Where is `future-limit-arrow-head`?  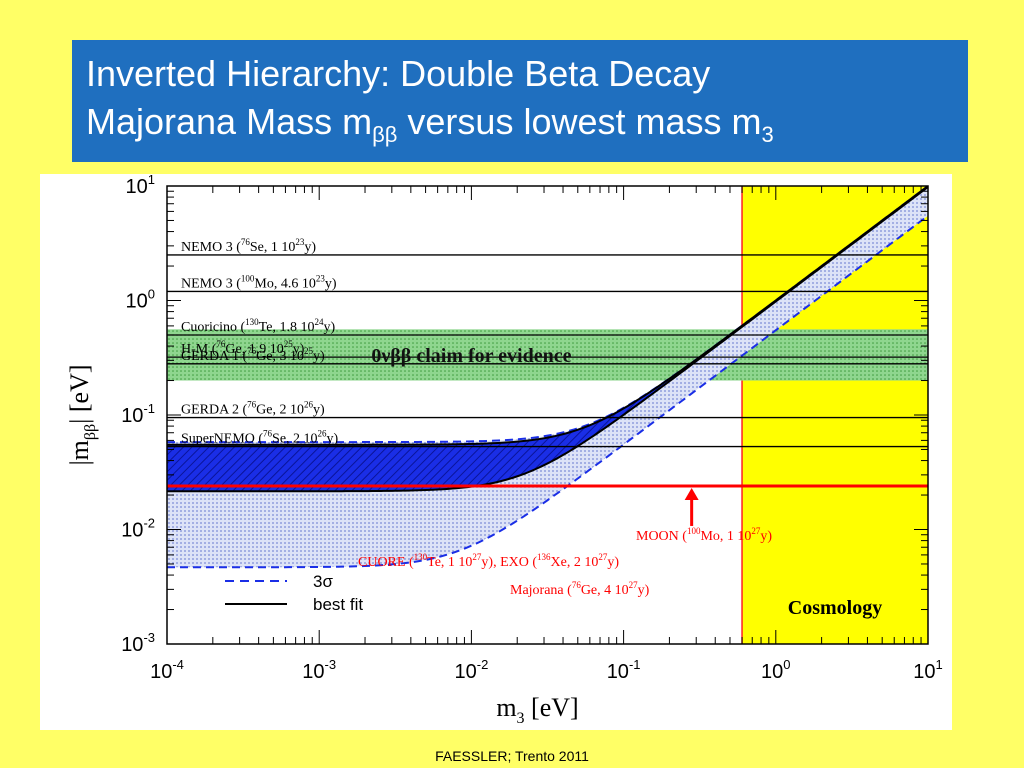 future-limit-arrow-head is located at coordinates (691, 493).